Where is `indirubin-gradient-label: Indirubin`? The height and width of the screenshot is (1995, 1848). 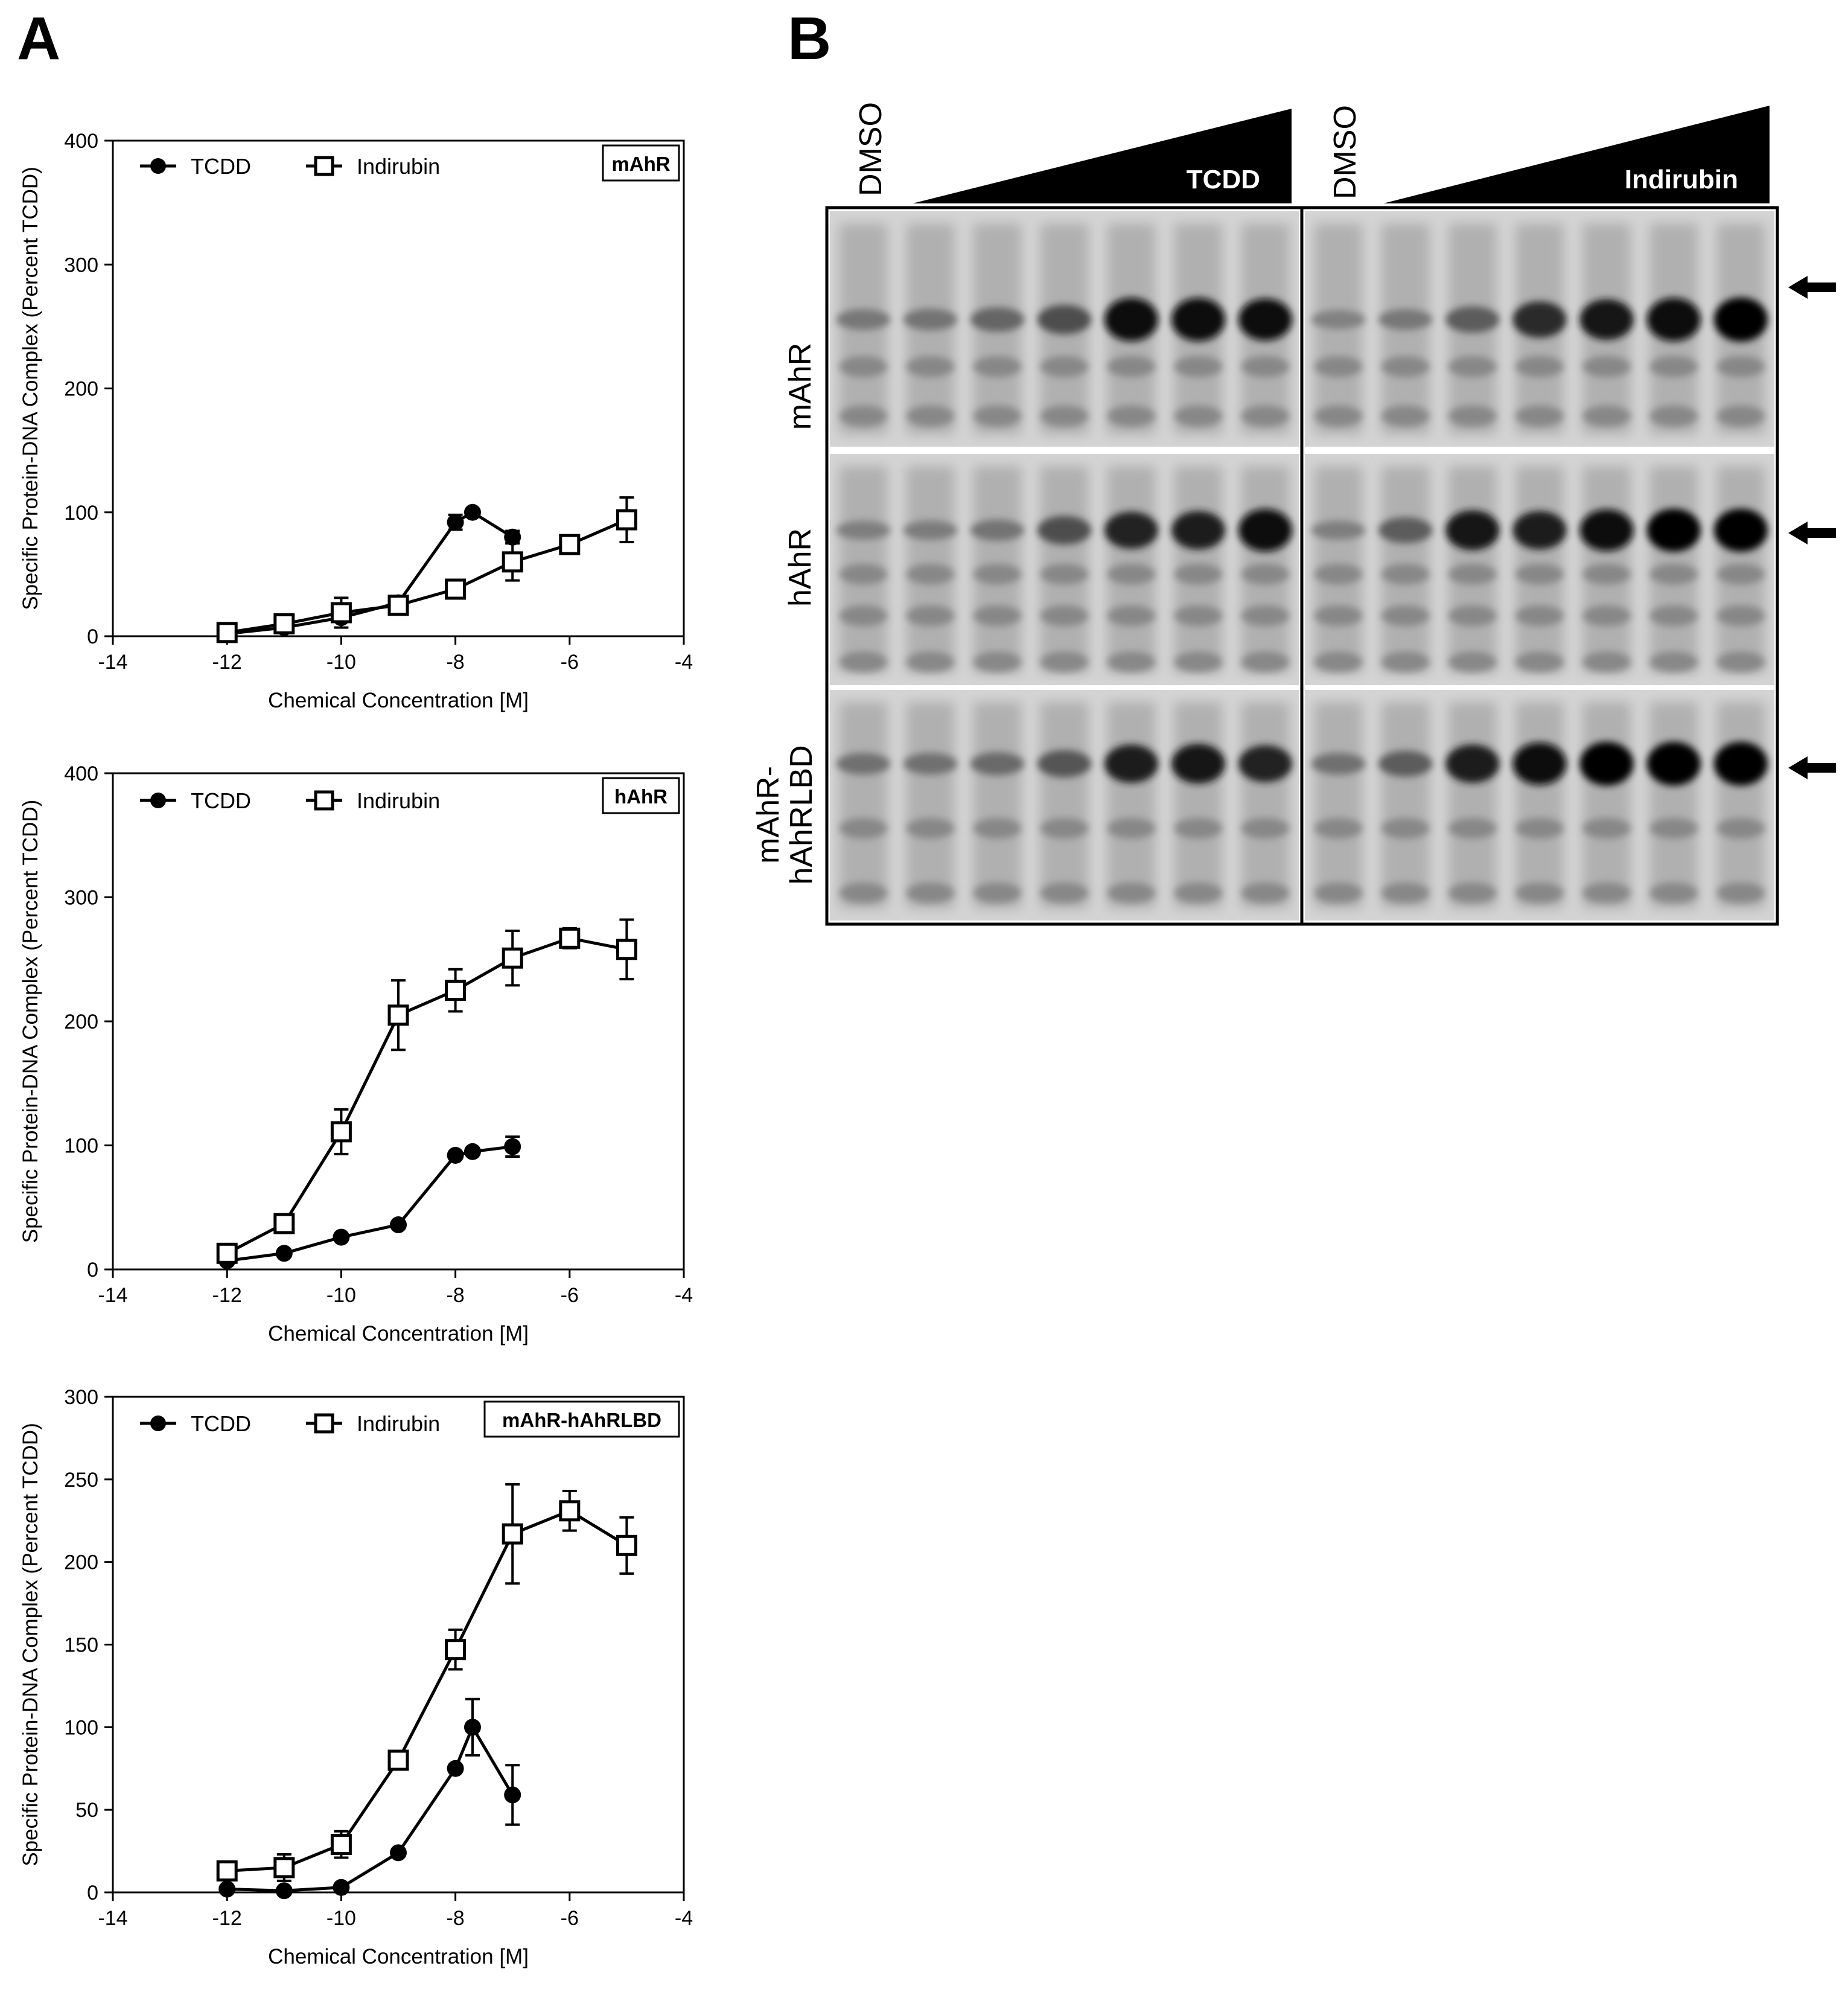 indirubin-gradient-label: Indirubin is located at coordinates (1681, 179).